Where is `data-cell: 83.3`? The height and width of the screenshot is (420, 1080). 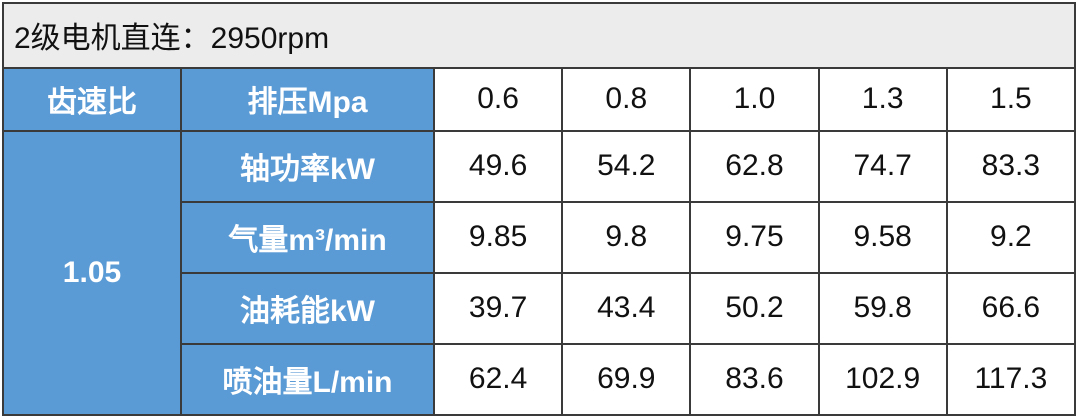 data-cell: 83.3 is located at coordinates (1011, 166).